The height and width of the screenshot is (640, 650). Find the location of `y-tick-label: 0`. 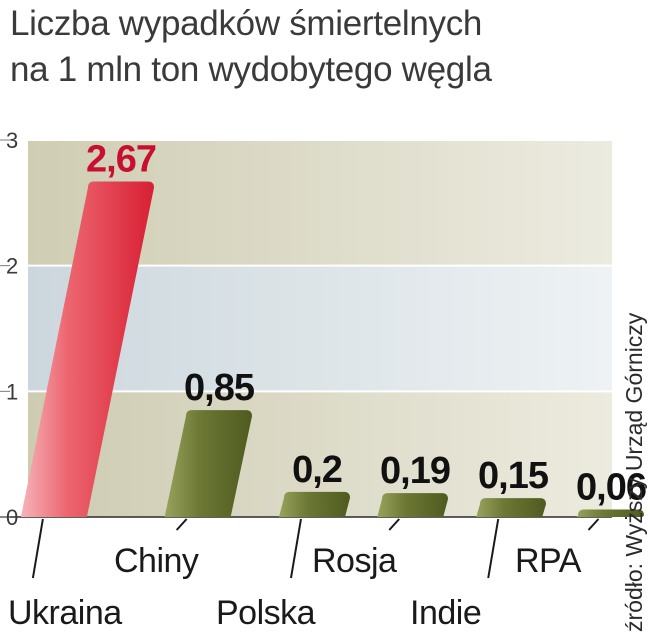

y-tick-label: 0 is located at coordinates (12, 517).